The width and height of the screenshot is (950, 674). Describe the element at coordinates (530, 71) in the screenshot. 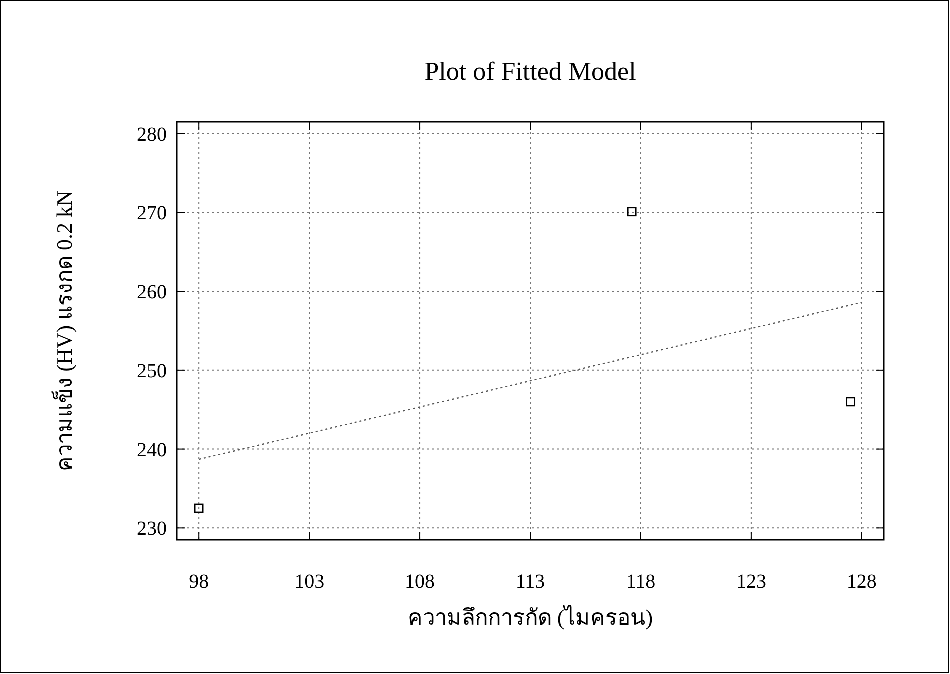

I see `chart-title: Plot of Fitted Model` at that location.